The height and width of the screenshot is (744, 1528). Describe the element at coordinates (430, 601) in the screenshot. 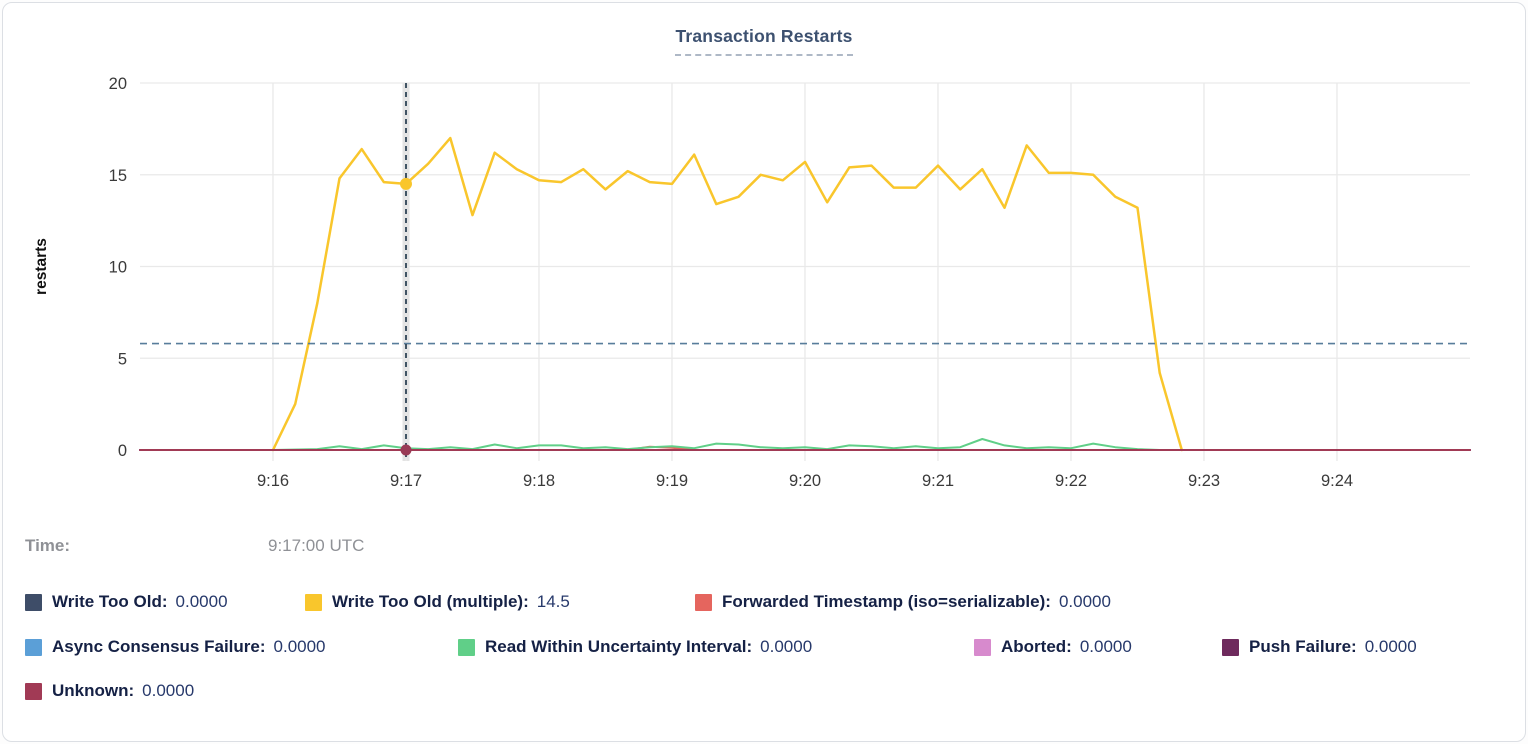

I see `legend-label: Write Too Old (multiple):` at that location.